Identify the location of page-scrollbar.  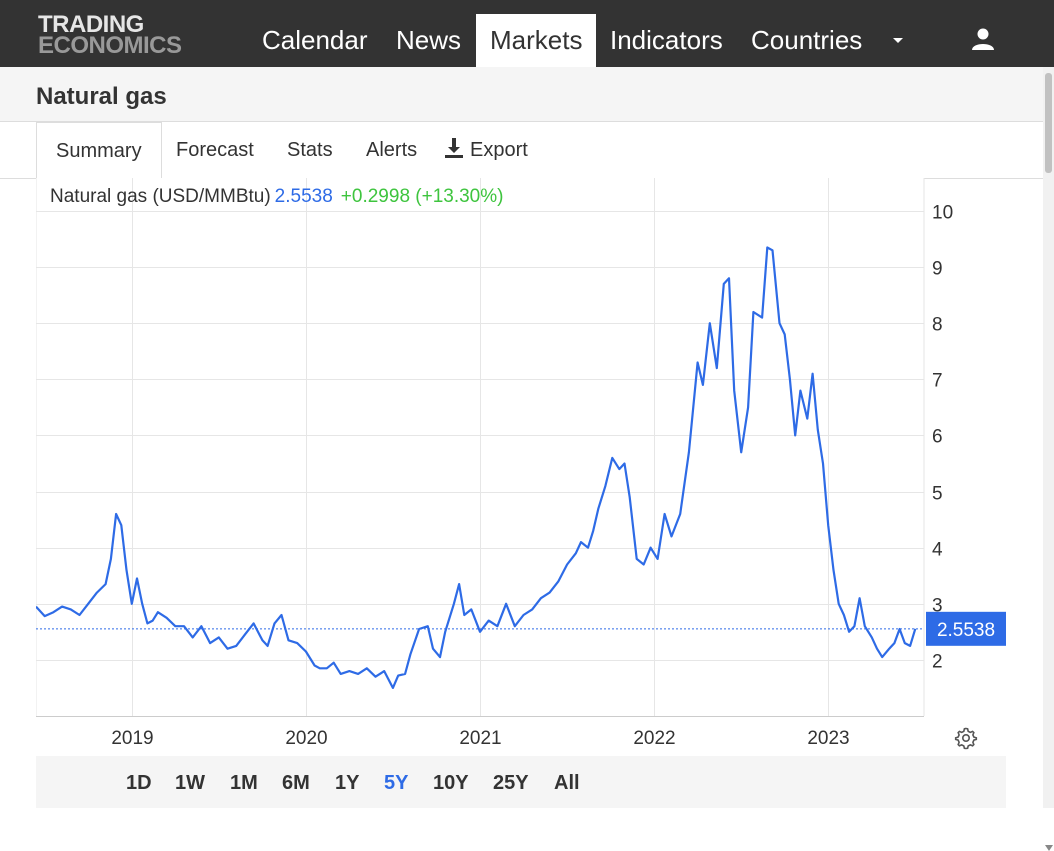
(1048, 459).